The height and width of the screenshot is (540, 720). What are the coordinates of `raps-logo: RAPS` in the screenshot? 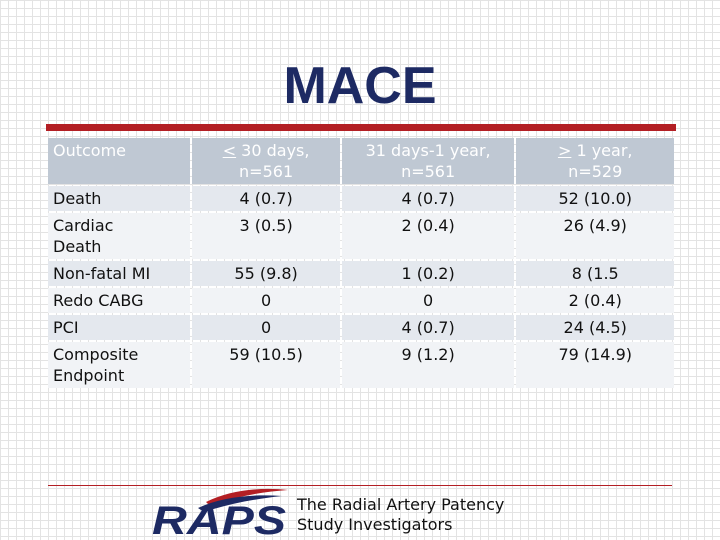 It's located at (220, 514).